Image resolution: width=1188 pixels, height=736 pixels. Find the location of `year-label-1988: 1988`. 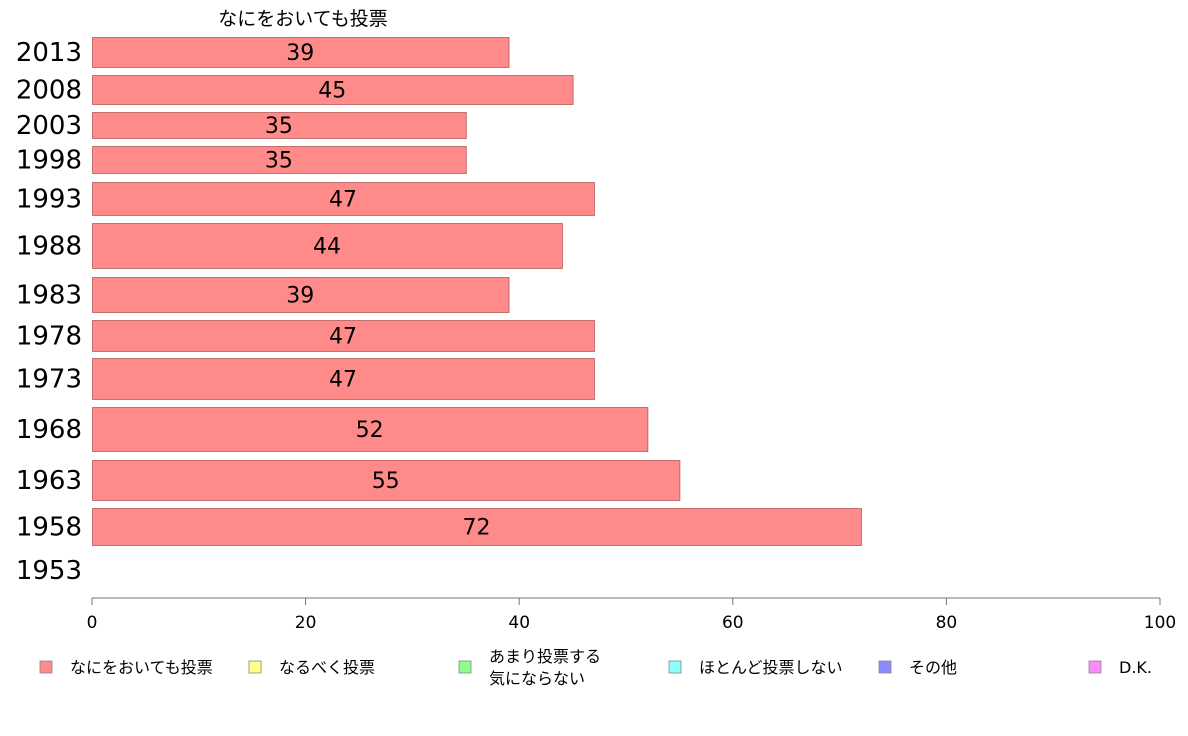

year-label-1988: 1988 is located at coordinates (49, 247).